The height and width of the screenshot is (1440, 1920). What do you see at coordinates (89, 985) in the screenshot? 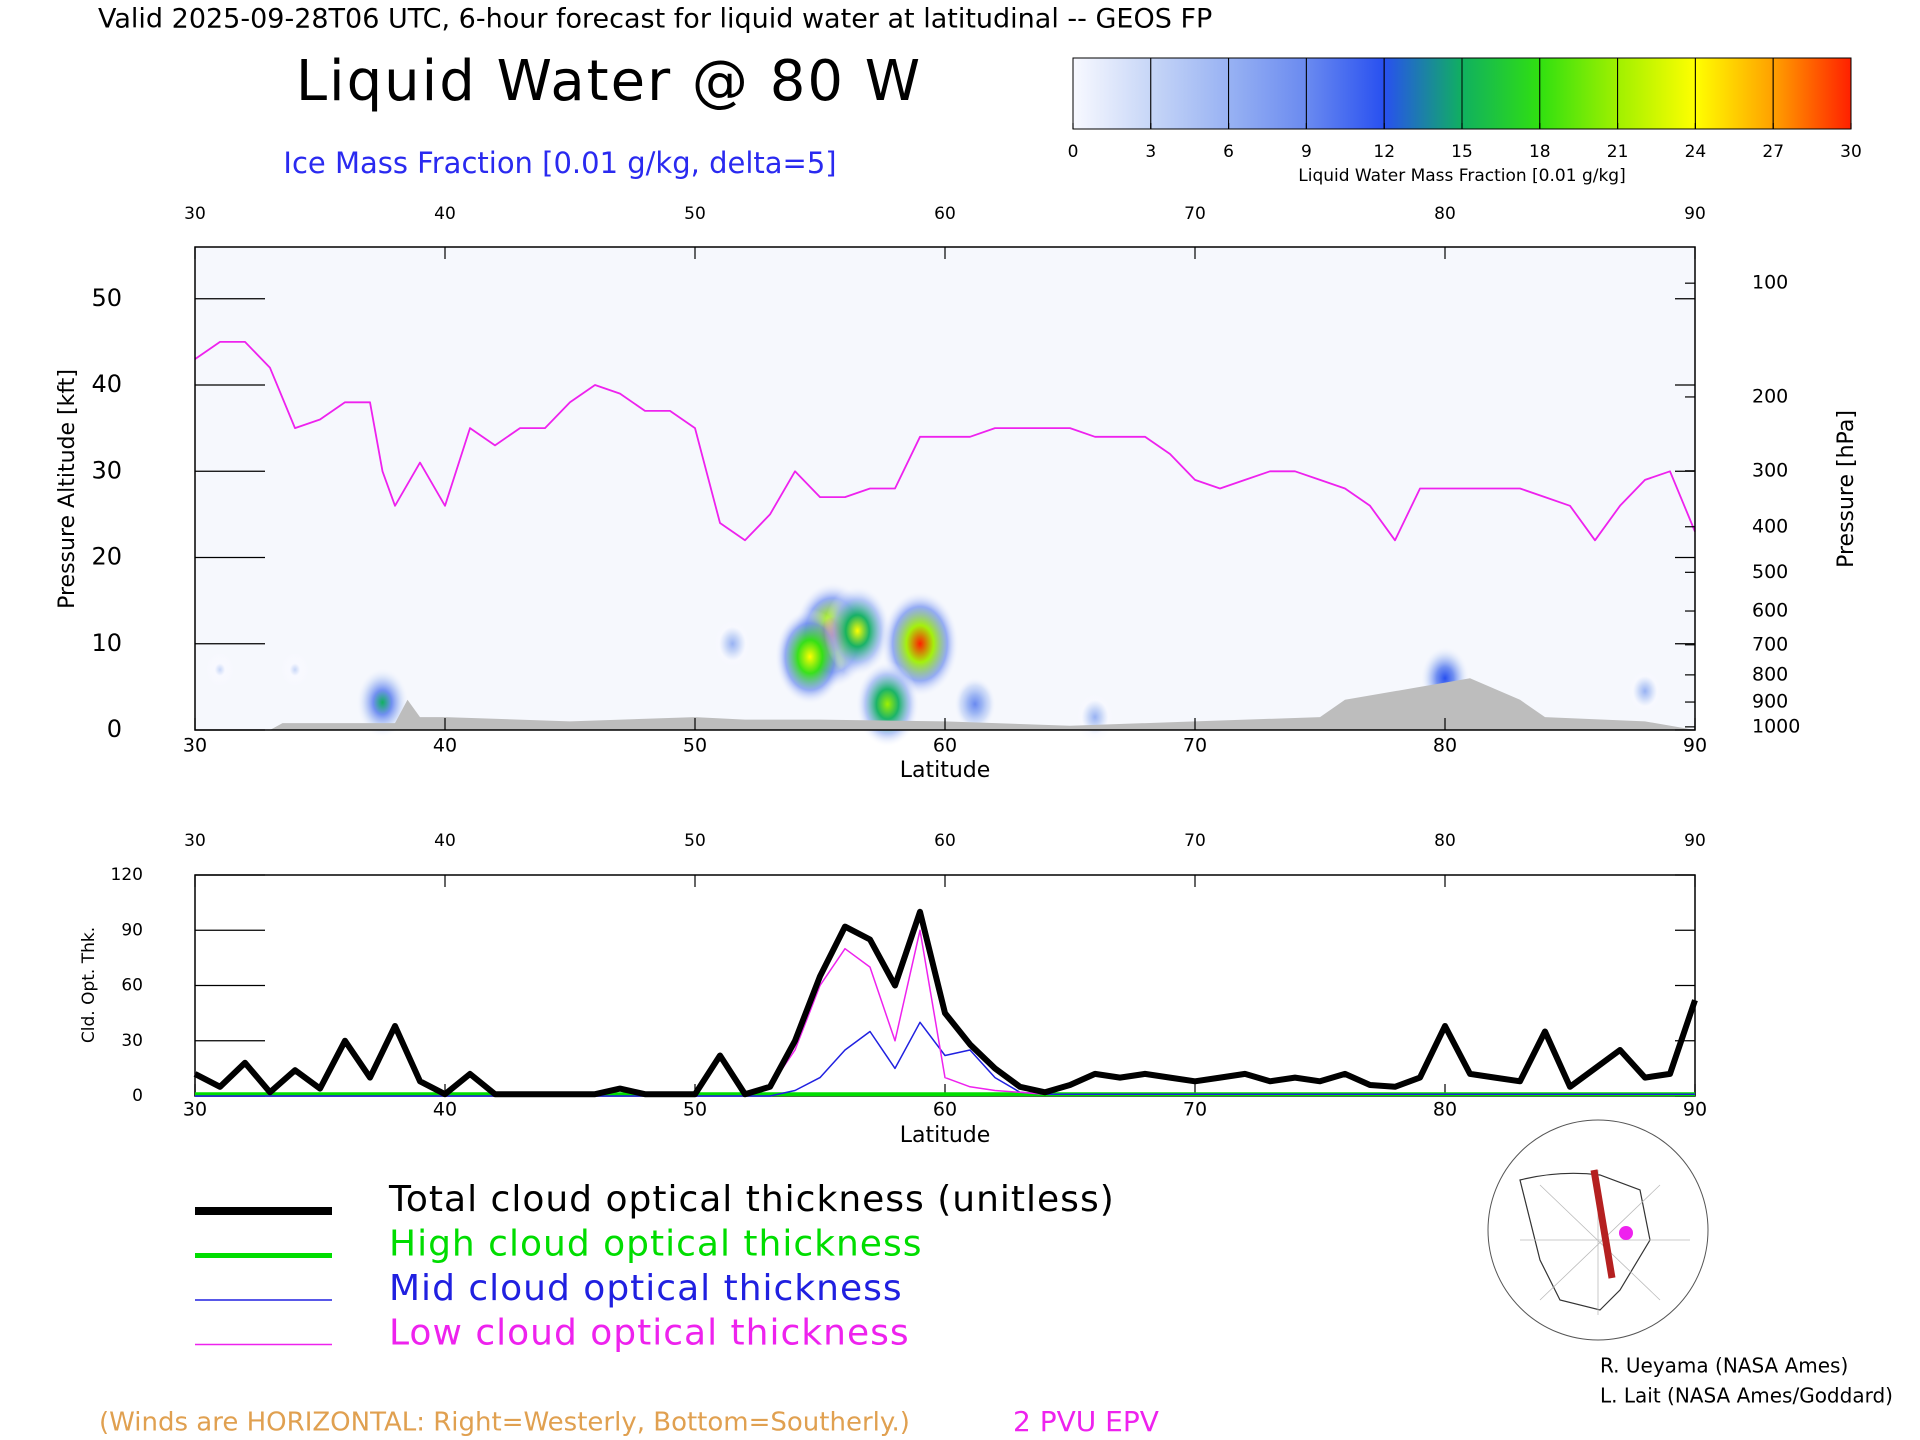
I see `y-axis-label: Cld. Opt. Thk.` at bounding box center [89, 985].